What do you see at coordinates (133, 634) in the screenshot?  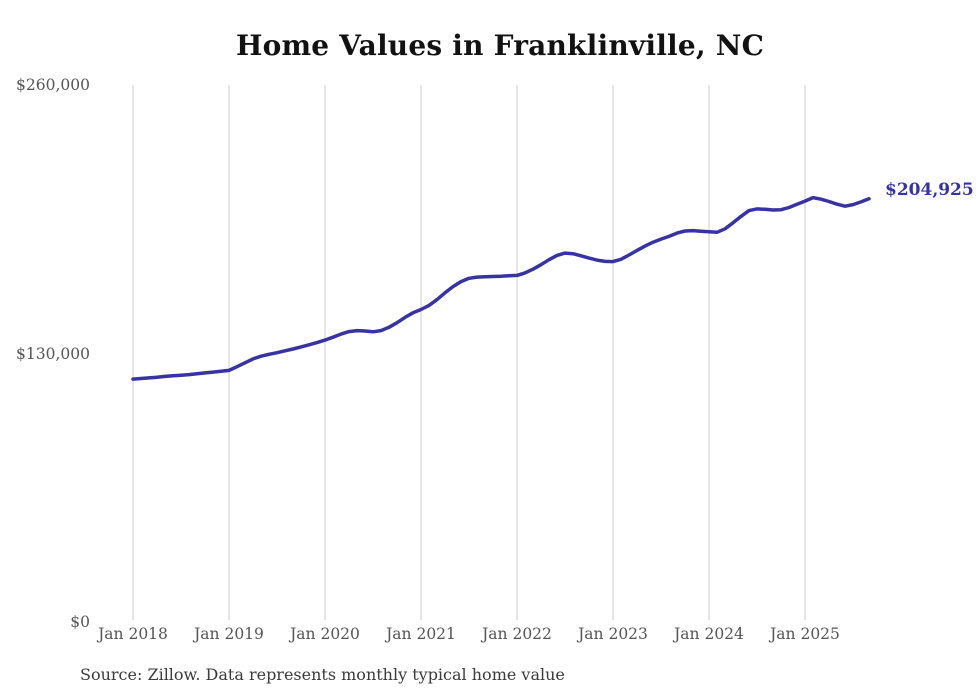 I see `x-tick-label: Jan 2018` at bounding box center [133, 634].